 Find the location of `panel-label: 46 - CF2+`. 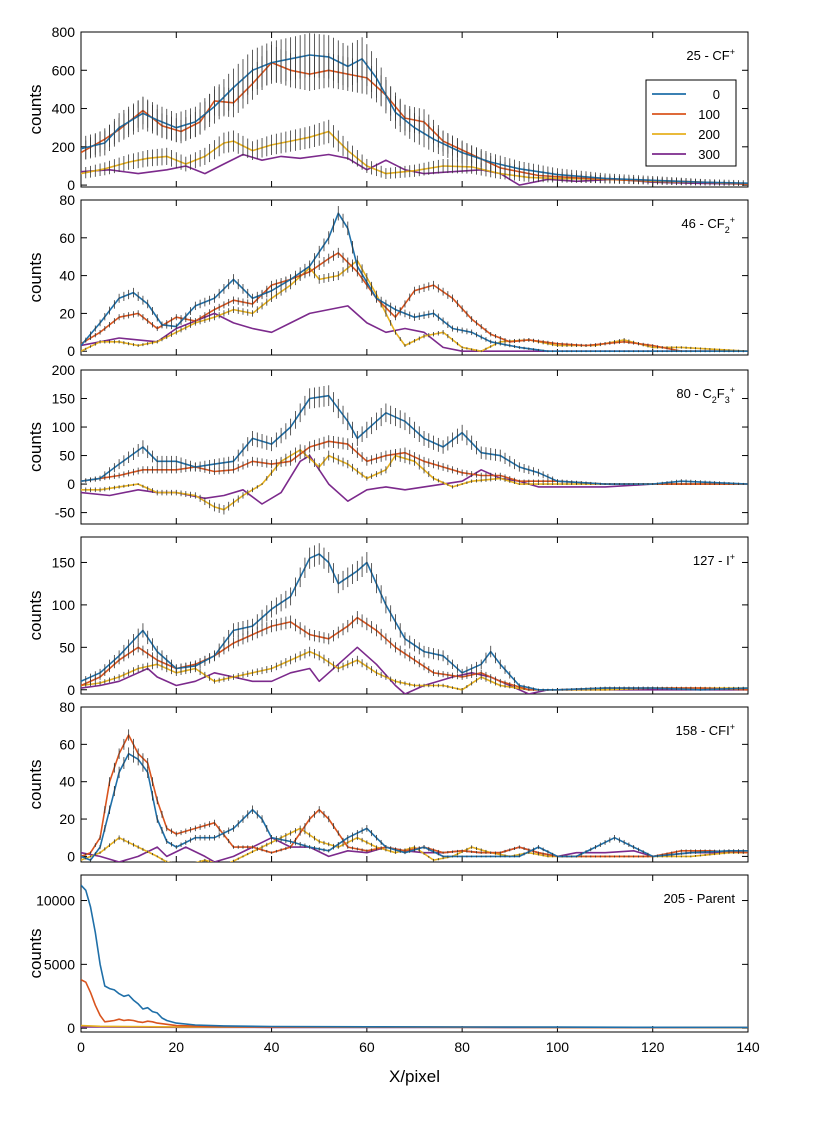

panel-label: 46 - CF2+ is located at coordinates (708, 225).